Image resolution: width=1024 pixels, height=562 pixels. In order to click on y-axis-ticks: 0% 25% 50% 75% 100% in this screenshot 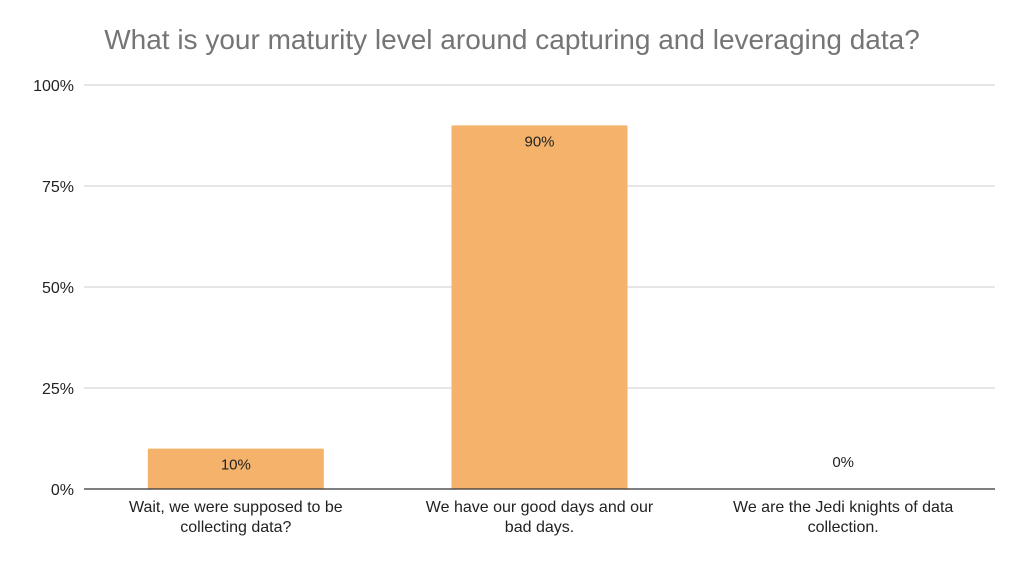, I will do `click(53, 288)`.